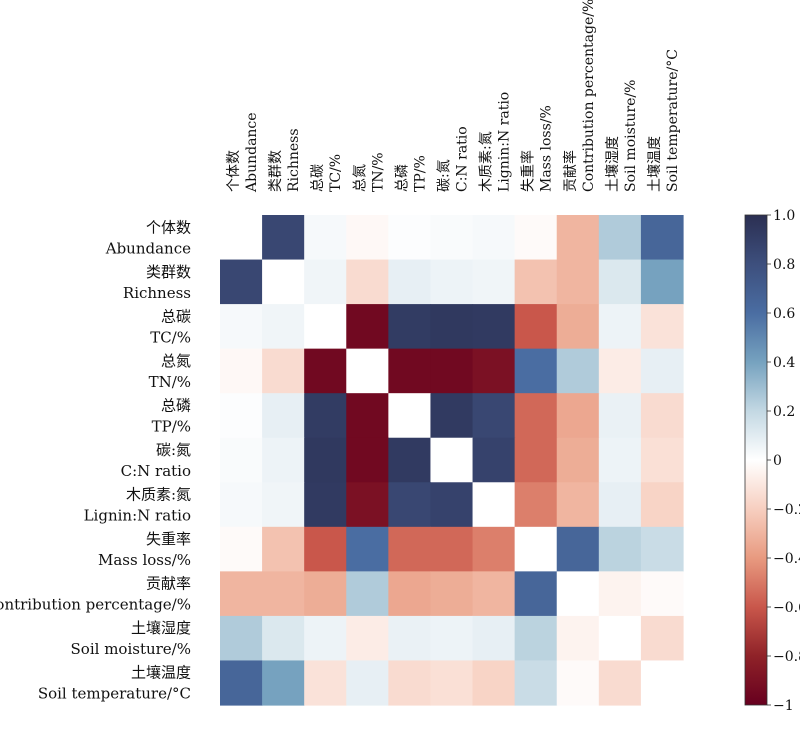 The image size is (800, 735). What do you see at coordinates (168, 272) in the screenshot?
I see `row-label-zh: 类群数` at bounding box center [168, 272].